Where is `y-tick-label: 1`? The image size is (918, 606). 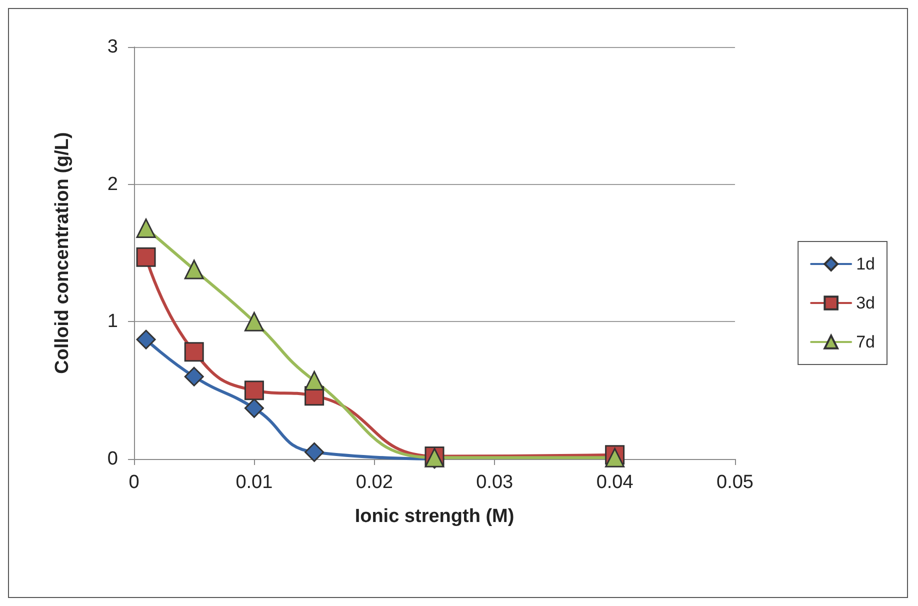 y-tick-label: 1 is located at coordinates (112, 321).